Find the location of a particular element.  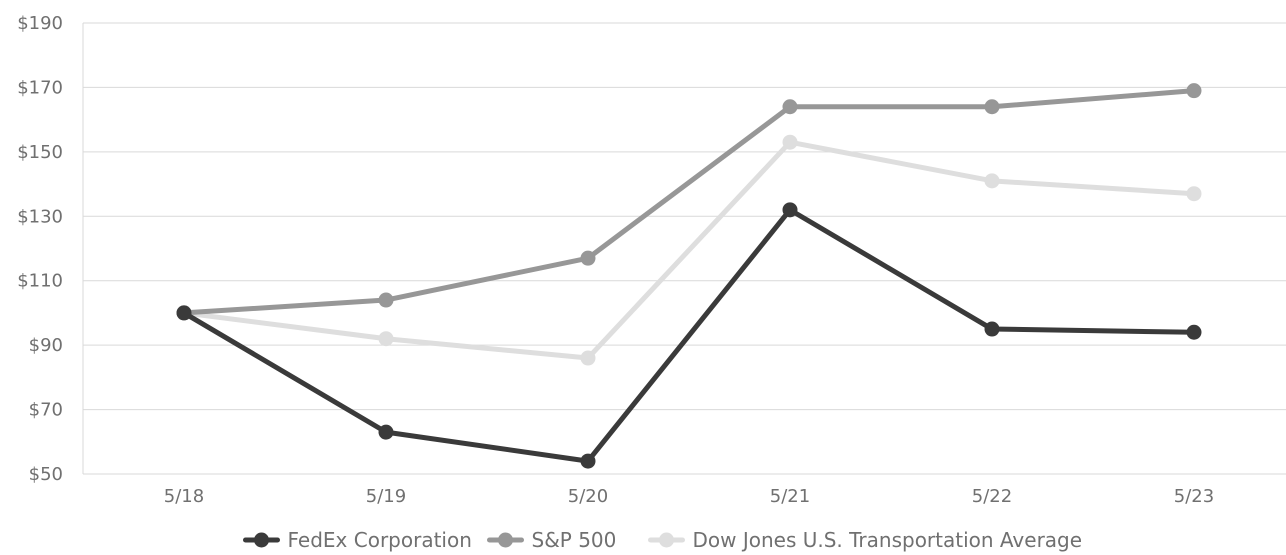

y-tick-label: $170 is located at coordinates (40, 87).